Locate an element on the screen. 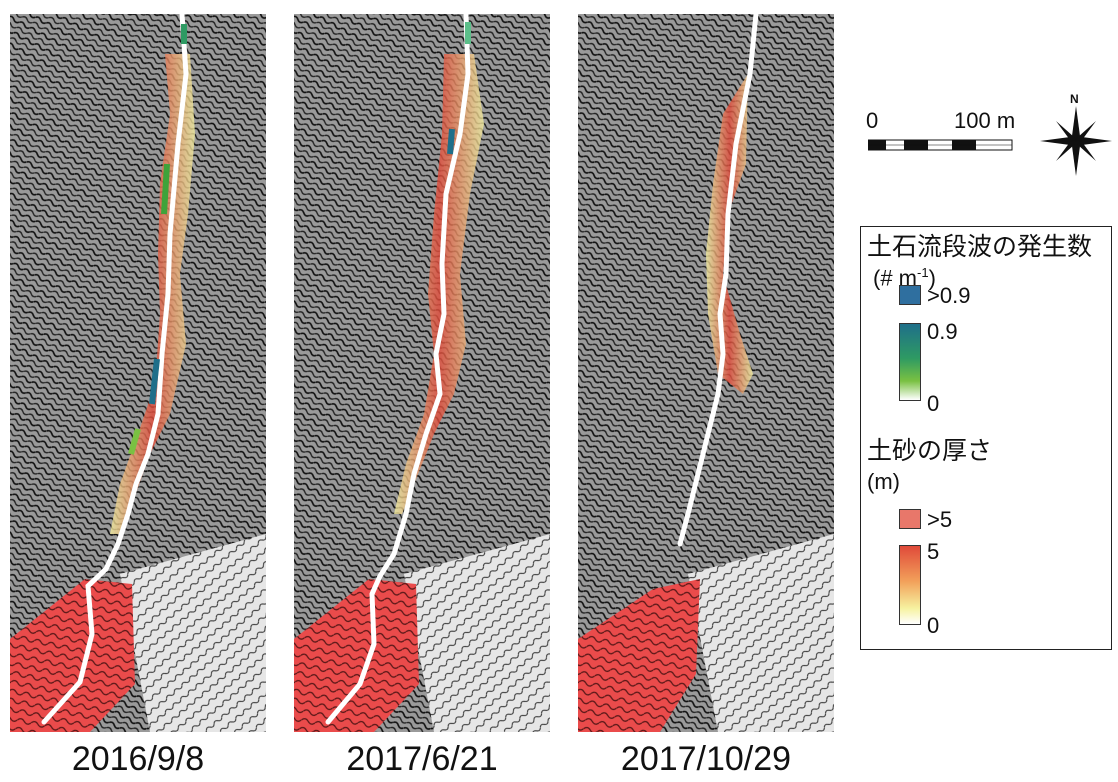 The height and width of the screenshot is (782, 1118). panel-date-2: 2017/6/21 is located at coordinates (422, 759).